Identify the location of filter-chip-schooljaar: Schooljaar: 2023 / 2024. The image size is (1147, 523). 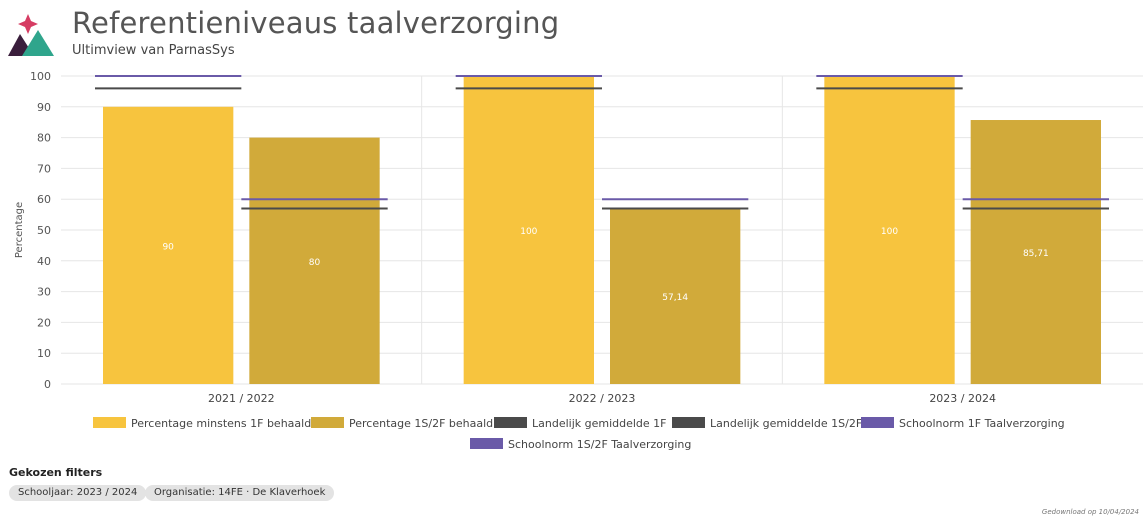
(78, 493).